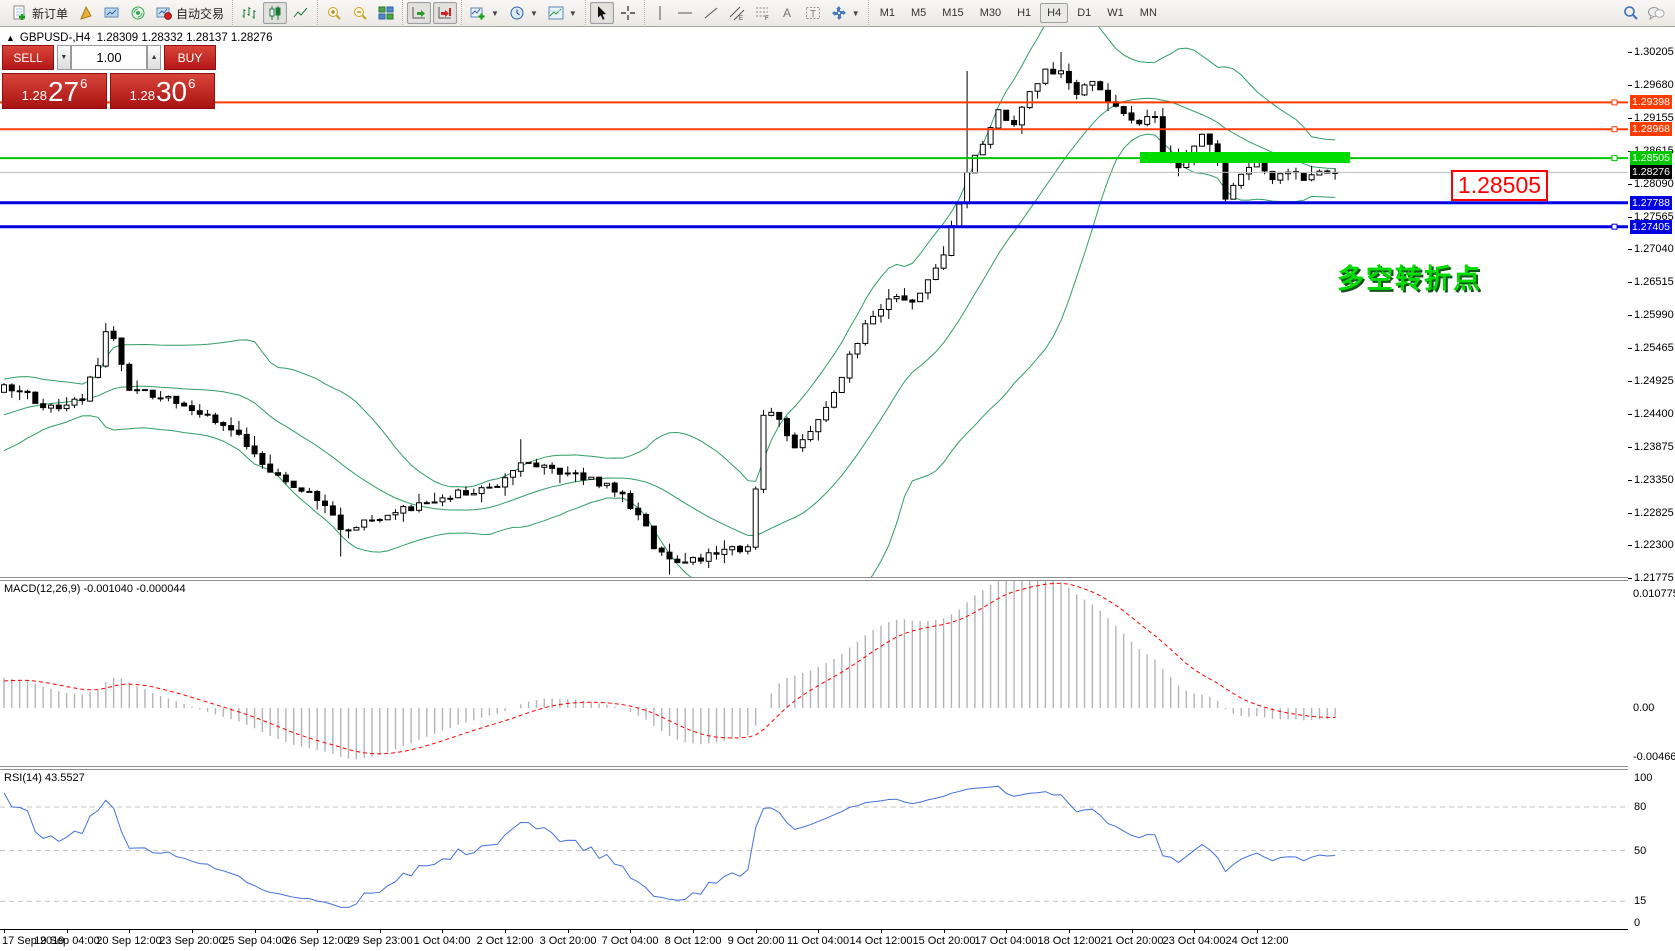  What do you see at coordinates (109, 57) in the screenshot?
I see `volume-input: 1.00` at bounding box center [109, 57].